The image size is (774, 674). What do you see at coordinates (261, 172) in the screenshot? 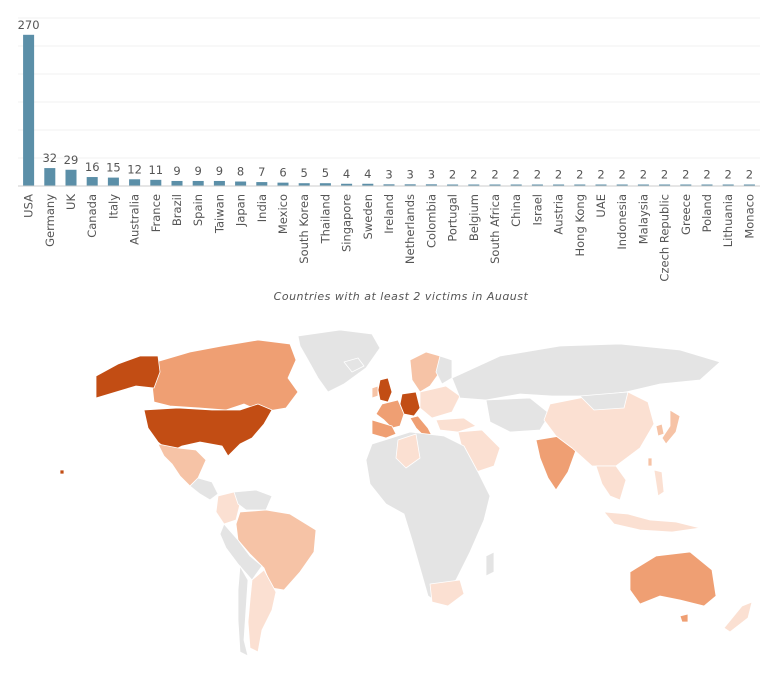
I see `value-label: 7` at bounding box center [261, 172].